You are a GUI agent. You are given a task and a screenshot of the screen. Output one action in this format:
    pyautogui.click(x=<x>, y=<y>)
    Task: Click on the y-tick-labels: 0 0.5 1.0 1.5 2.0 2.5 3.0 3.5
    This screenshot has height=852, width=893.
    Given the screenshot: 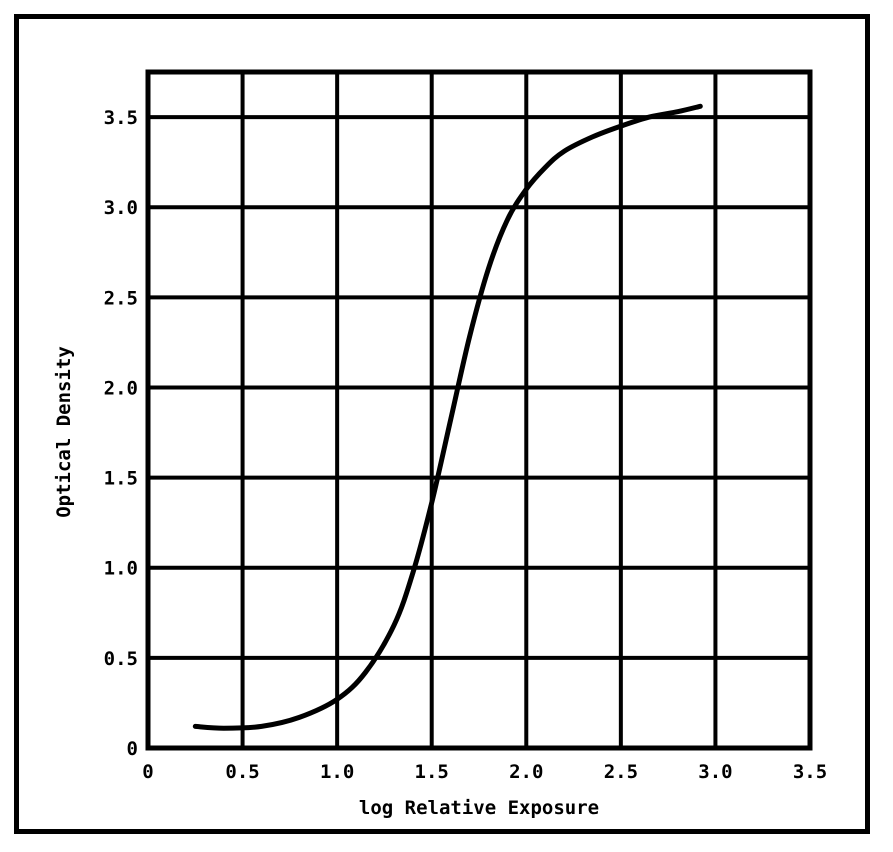 What is the action you would take?
    pyautogui.click(x=121, y=433)
    